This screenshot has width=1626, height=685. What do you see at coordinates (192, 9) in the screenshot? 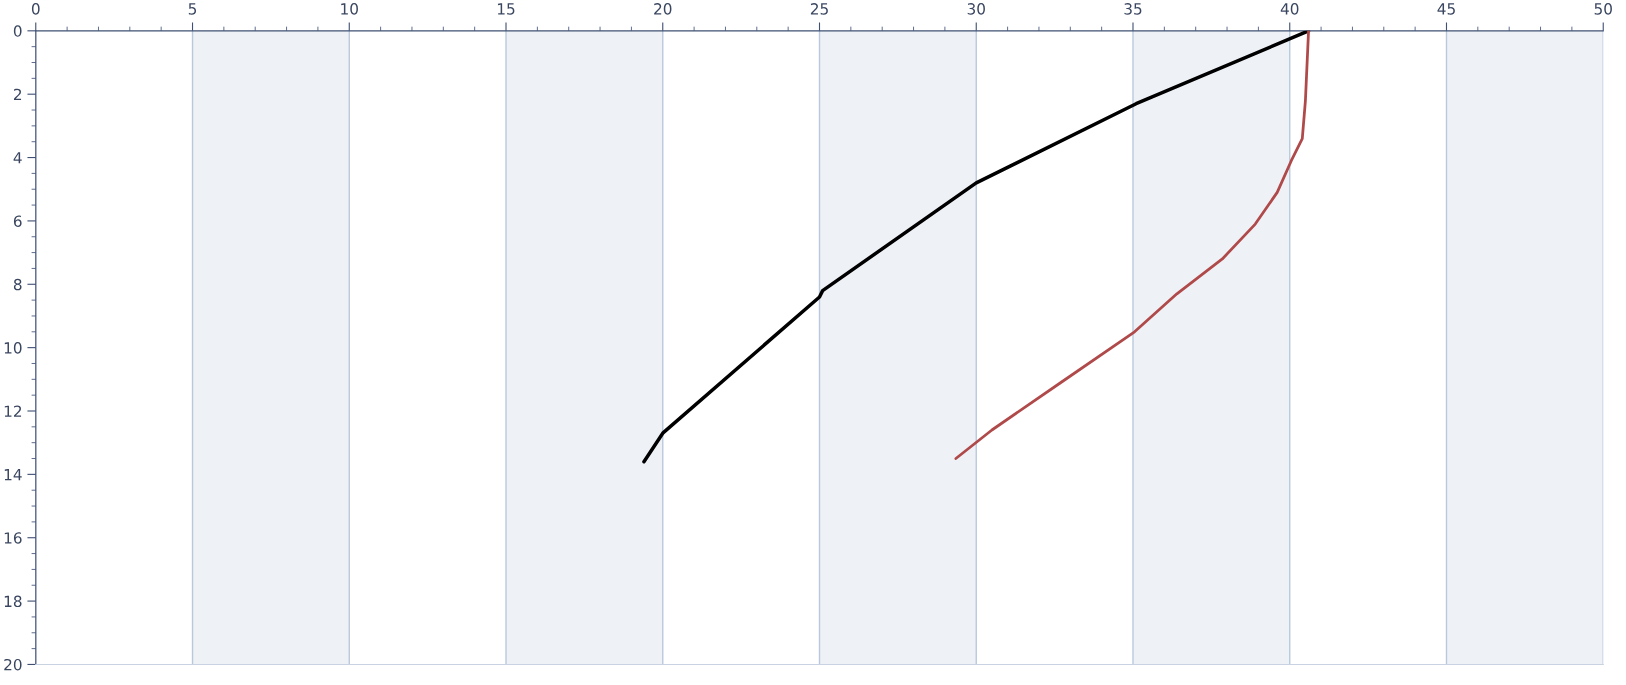
I see `x-tick-label: 5` at bounding box center [192, 9].